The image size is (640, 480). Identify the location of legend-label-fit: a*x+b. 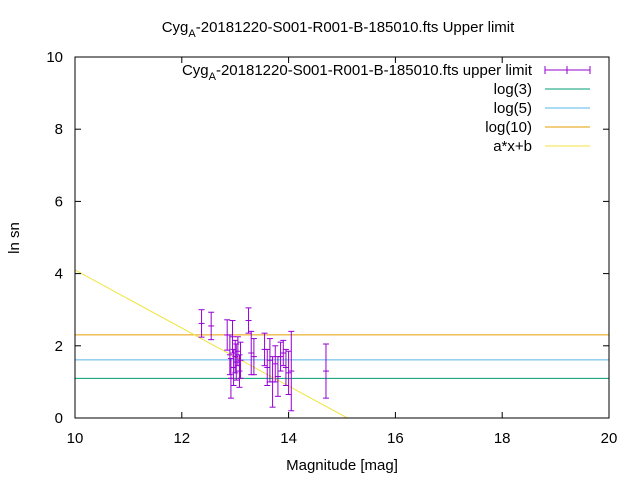
(512, 146).